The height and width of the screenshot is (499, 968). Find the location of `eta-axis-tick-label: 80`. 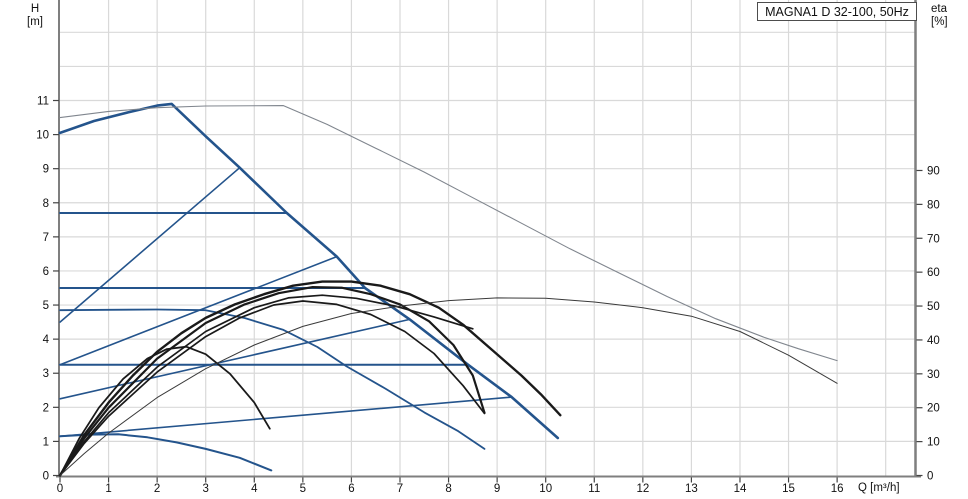

eta-axis-tick-label: 80 is located at coordinates (933, 205).